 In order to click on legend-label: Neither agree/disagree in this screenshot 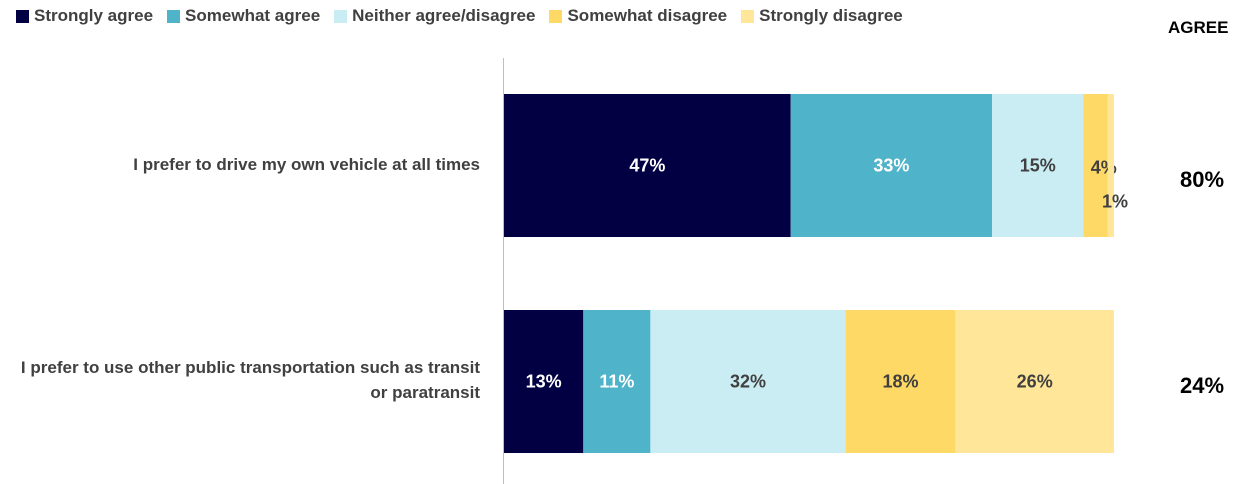, I will do `click(444, 15)`.